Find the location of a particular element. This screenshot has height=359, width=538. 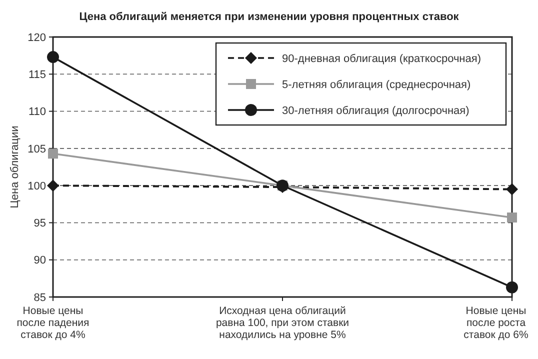

x-tick-label: Новые цены после падения ставок до 4% is located at coordinates (53, 323).